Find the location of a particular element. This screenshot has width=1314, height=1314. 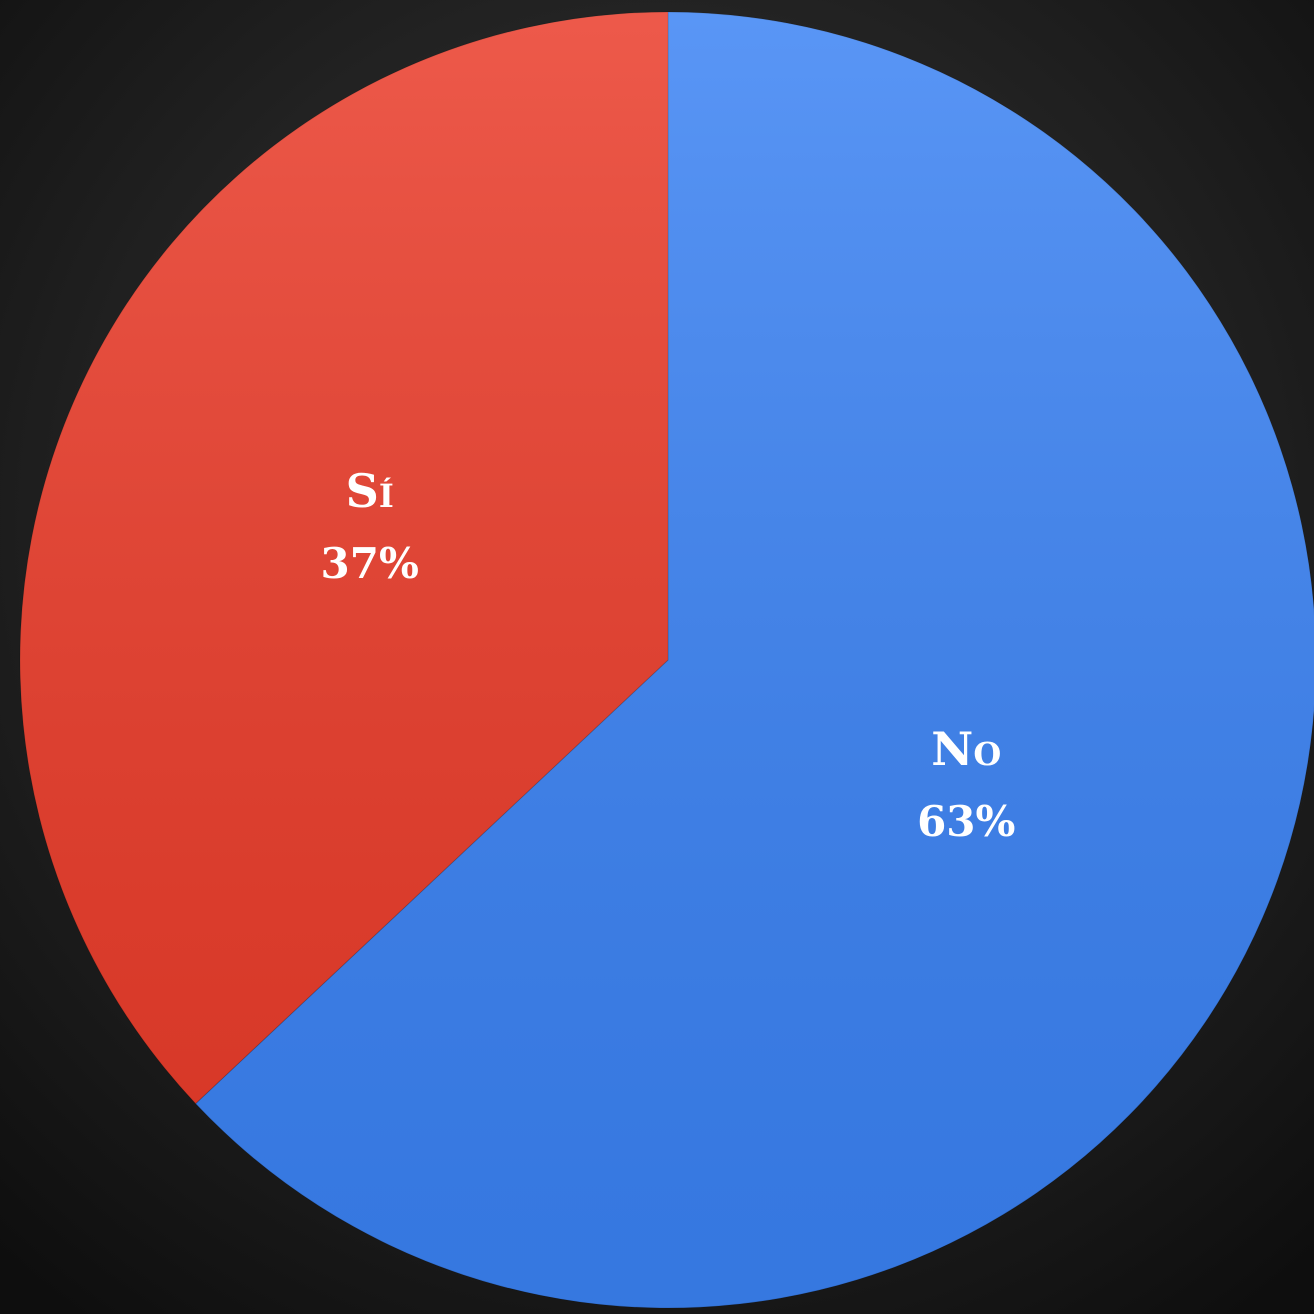

slice-value-label: 37% is located at coordinates (370, 563).